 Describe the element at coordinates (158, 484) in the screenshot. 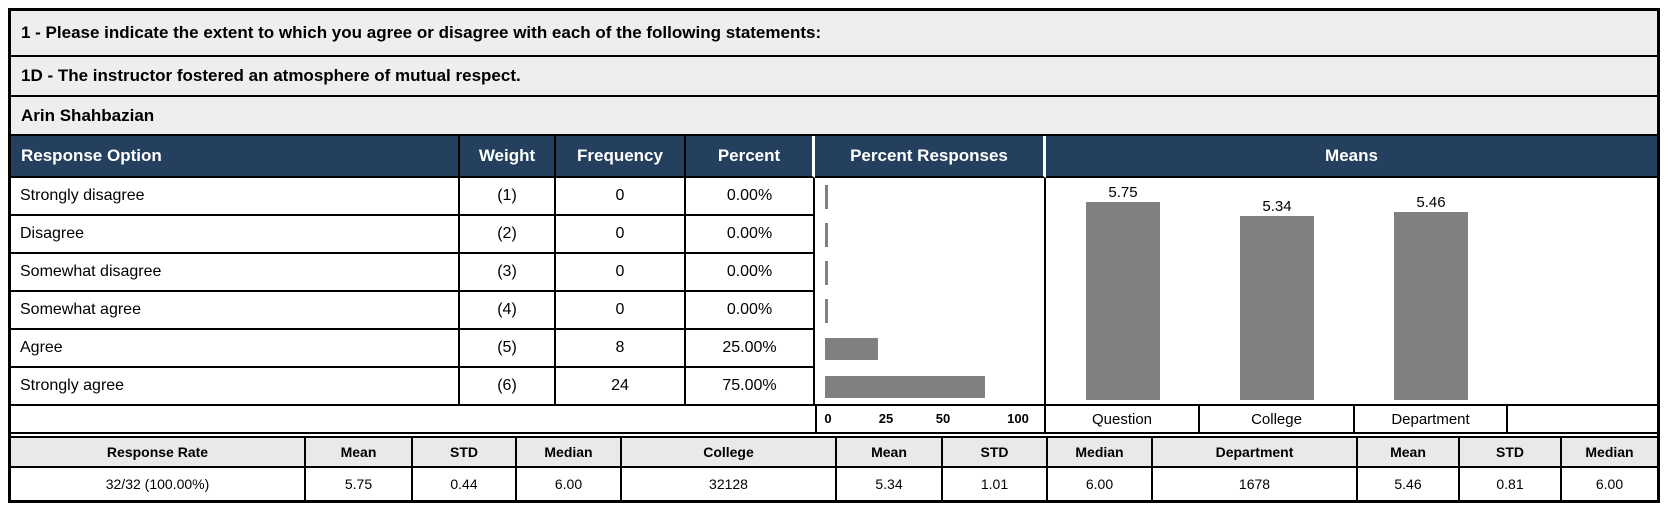

I see `summary-value-response-rate: 32/32 (100.00%)` at that location.